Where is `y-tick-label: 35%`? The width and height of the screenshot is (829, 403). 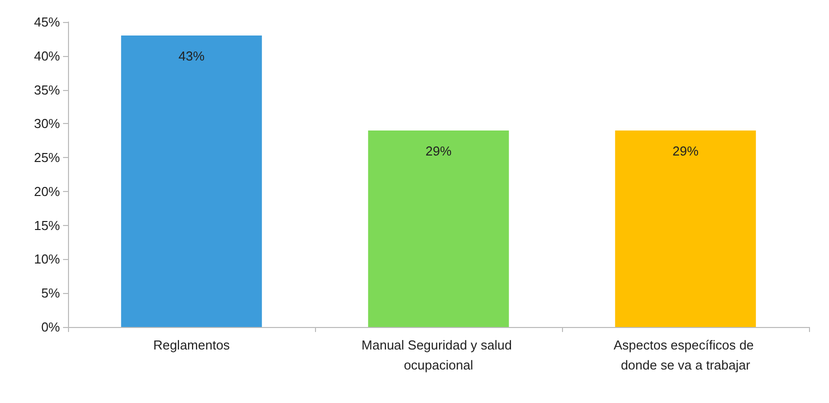 y-tick-label: 35% is located at coordinates (47, 90).